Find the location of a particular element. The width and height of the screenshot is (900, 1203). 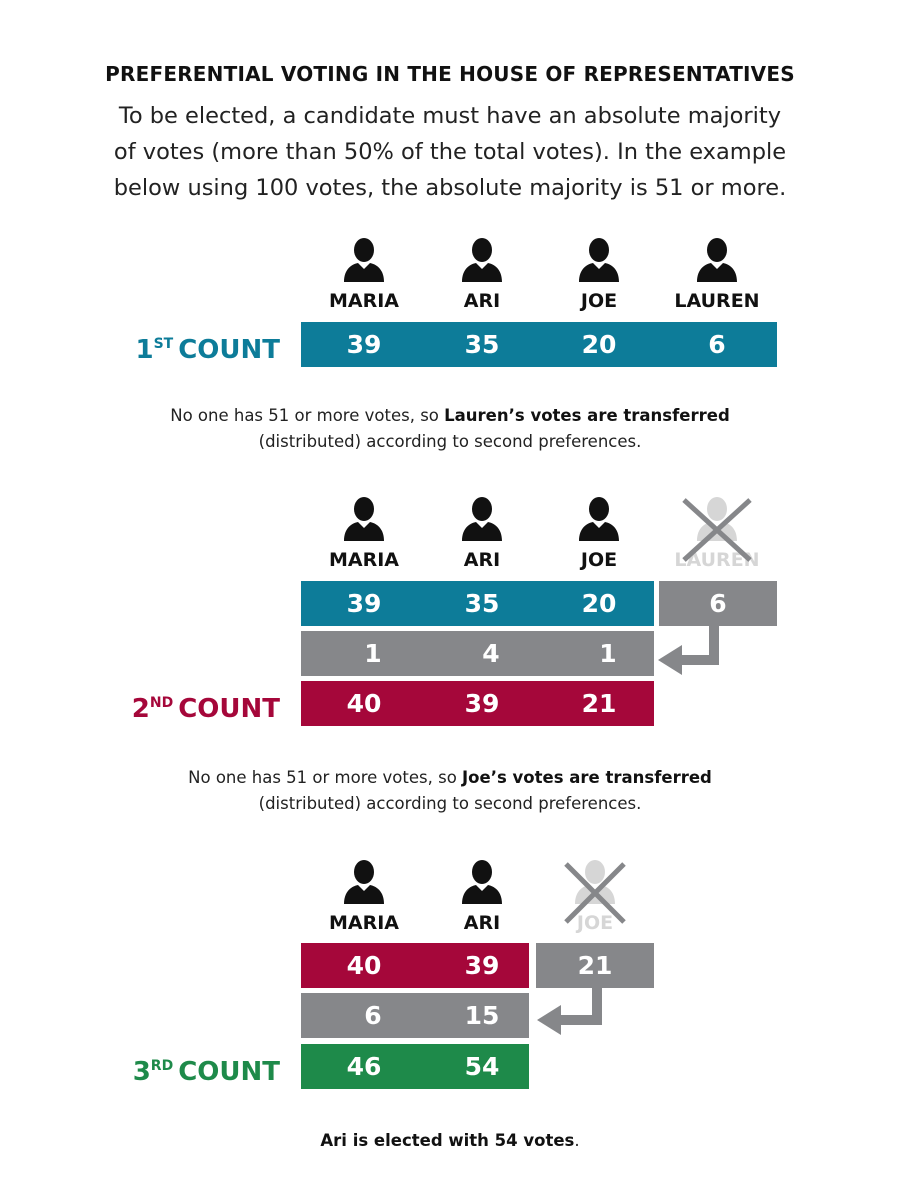

count-2-previous-bar is located at coordinates (477, 603).